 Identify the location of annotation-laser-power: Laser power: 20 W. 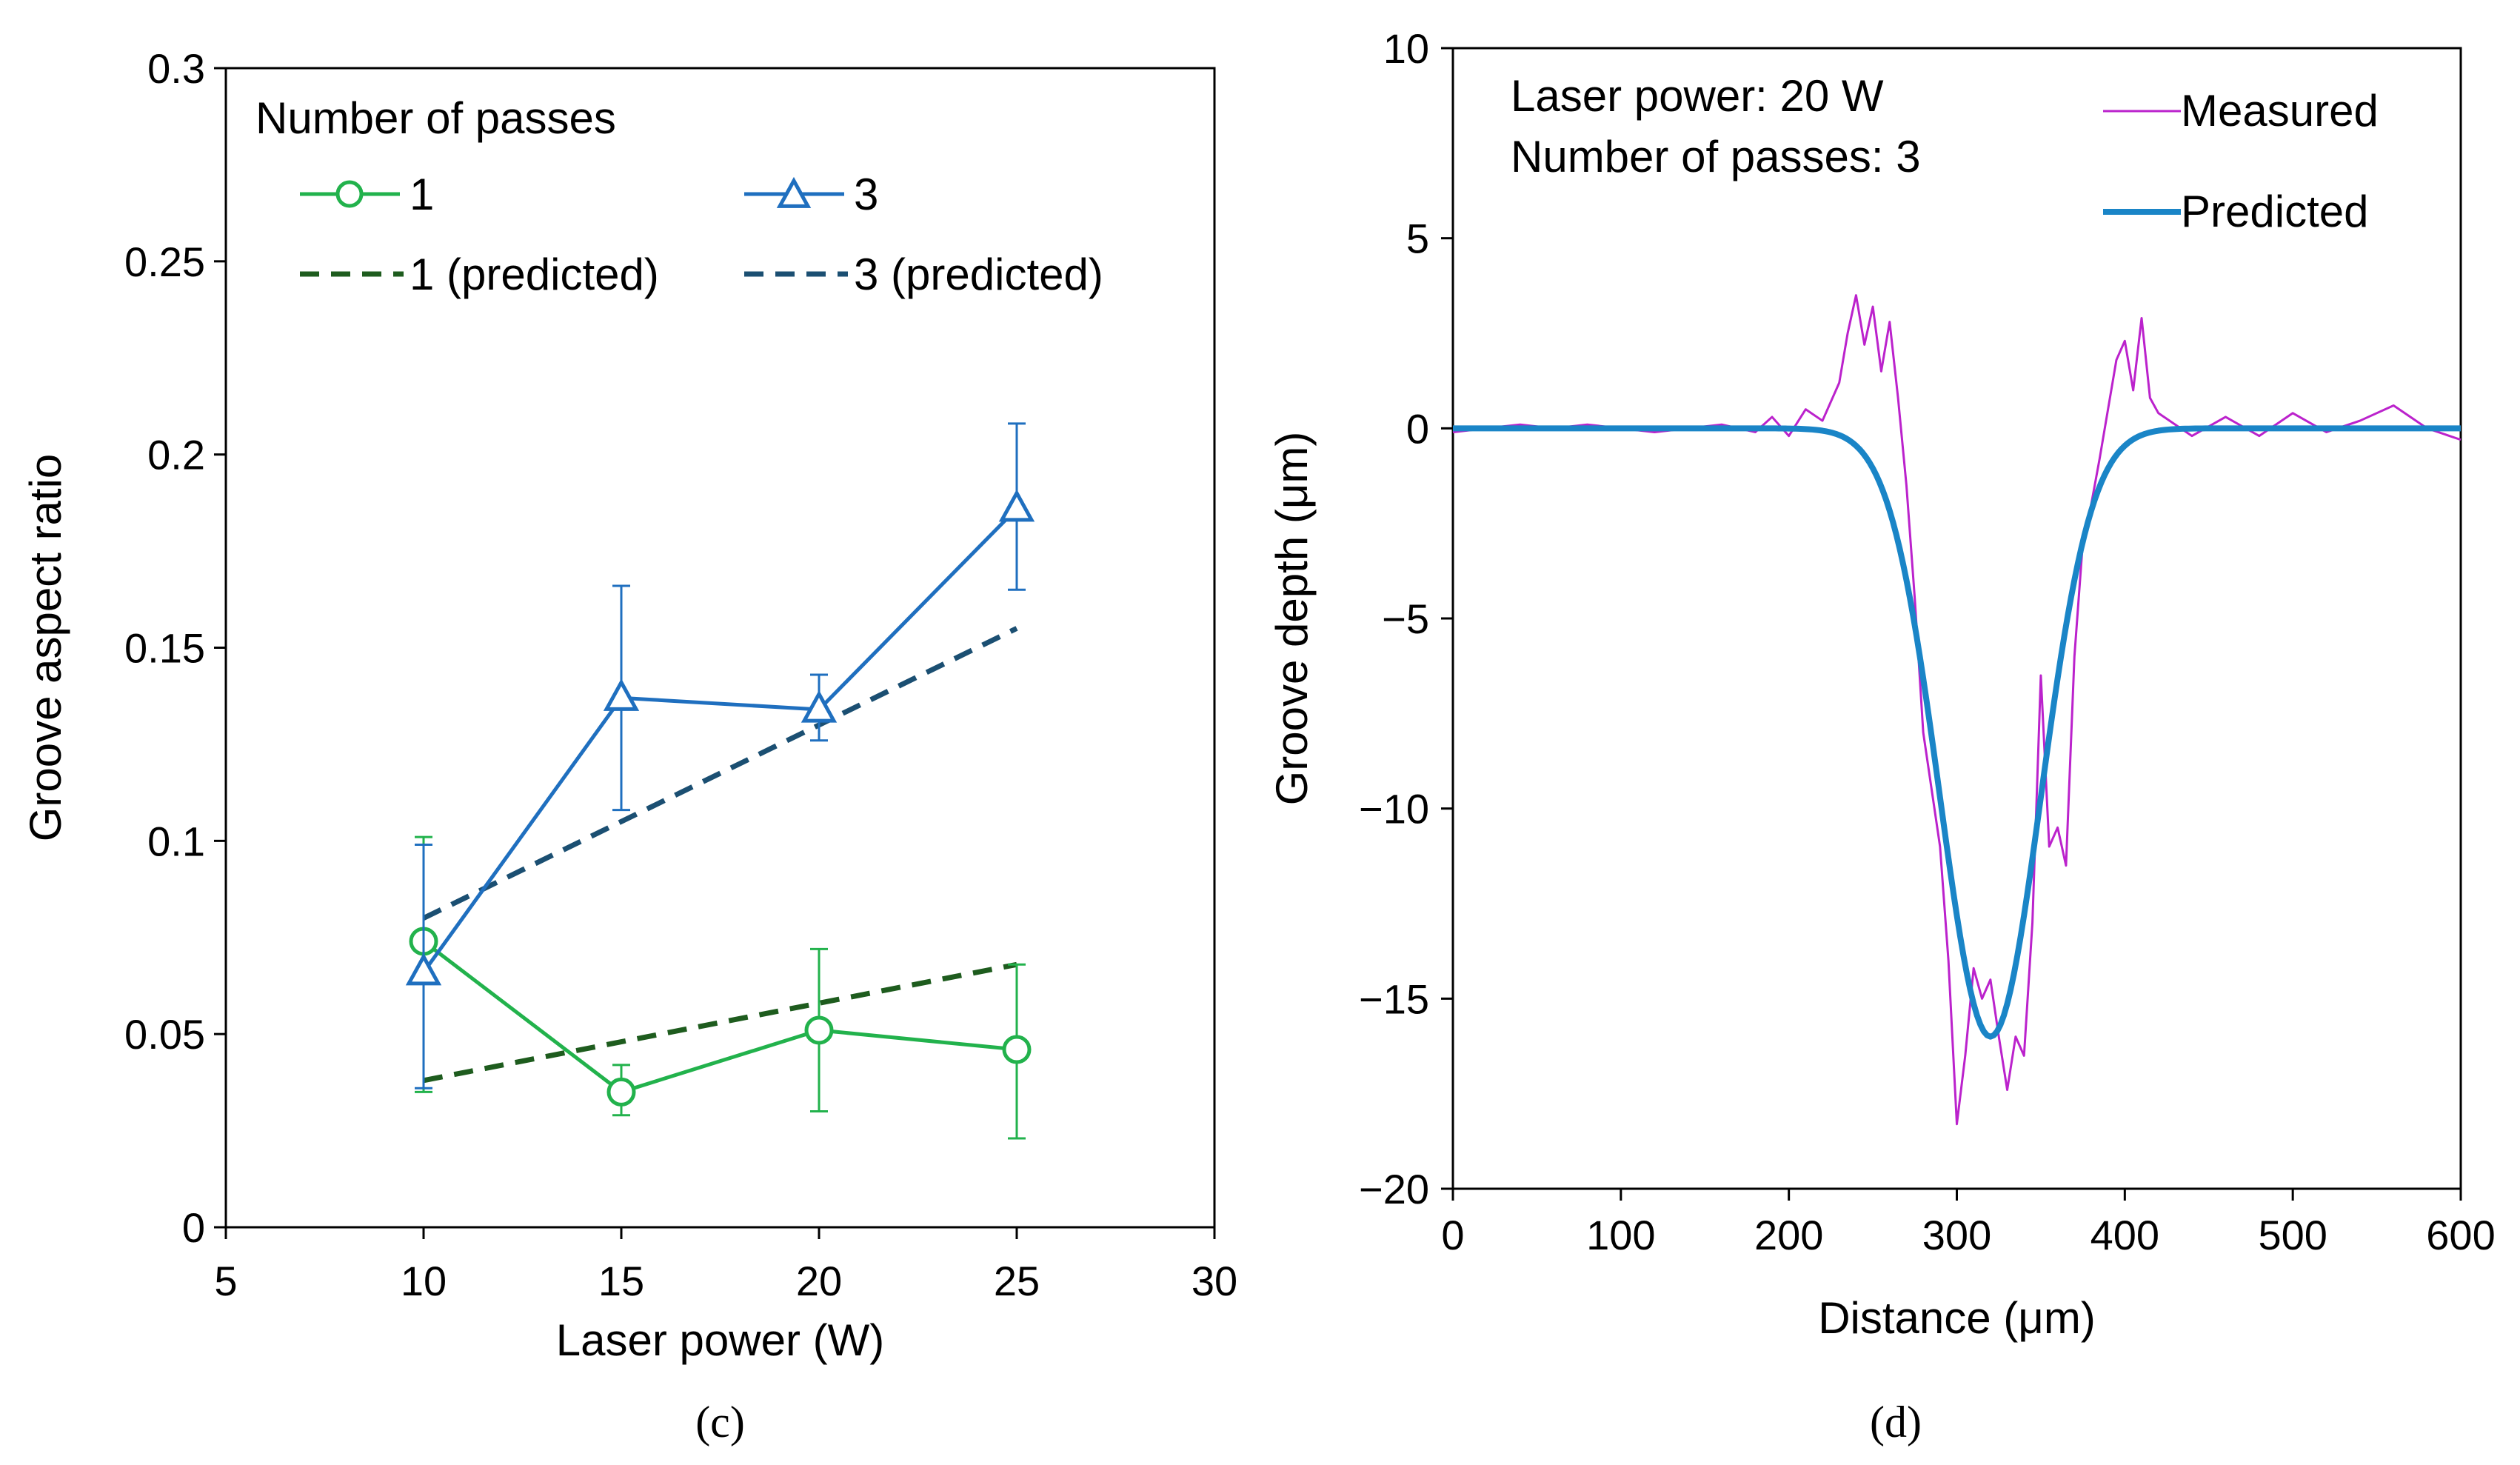
(1697, 96).